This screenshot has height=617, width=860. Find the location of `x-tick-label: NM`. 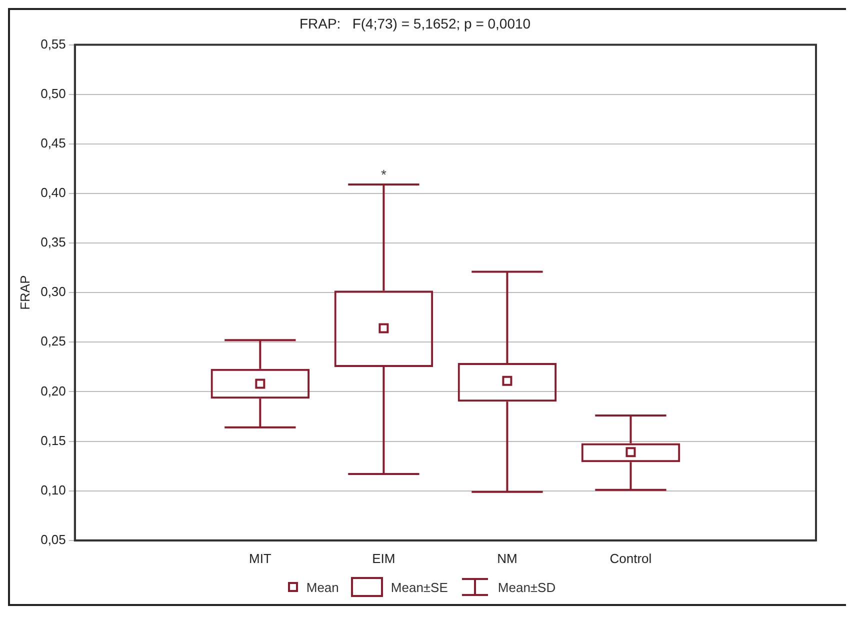

x-tick-label: NM is located at coordinates (507, 558).